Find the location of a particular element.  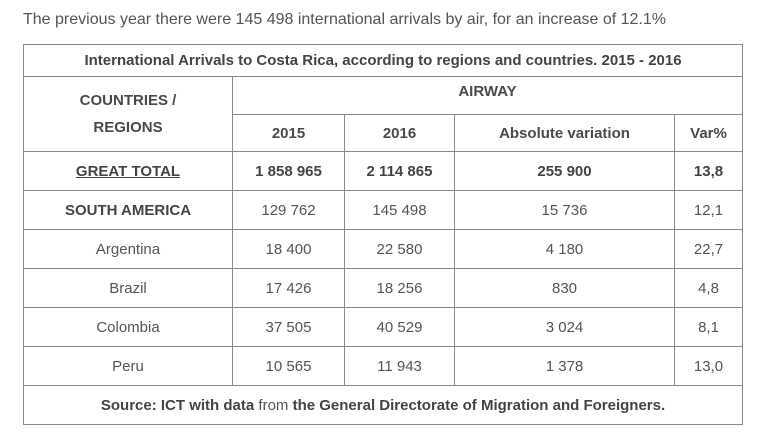

header-2016: 2016 is located at coordinates (399, 133).